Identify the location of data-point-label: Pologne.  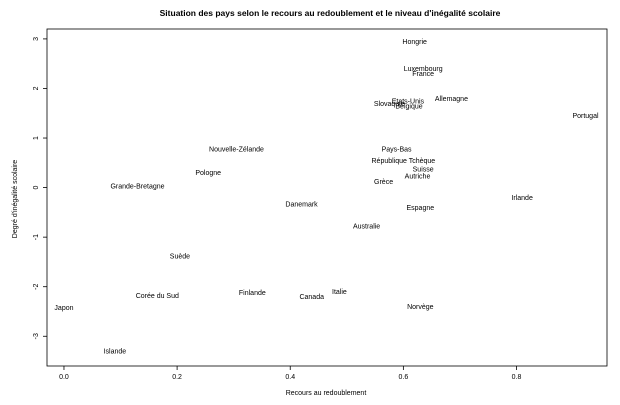
(208, 173).